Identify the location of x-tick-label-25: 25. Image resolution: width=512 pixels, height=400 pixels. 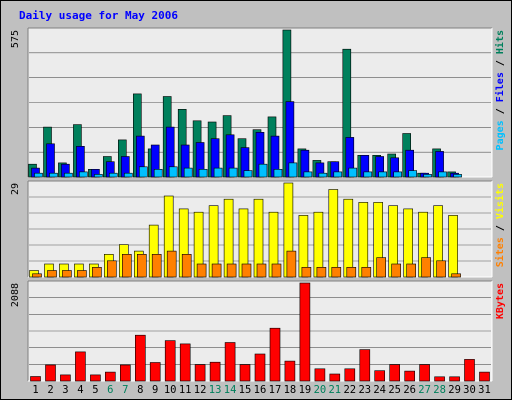
(394, 390).